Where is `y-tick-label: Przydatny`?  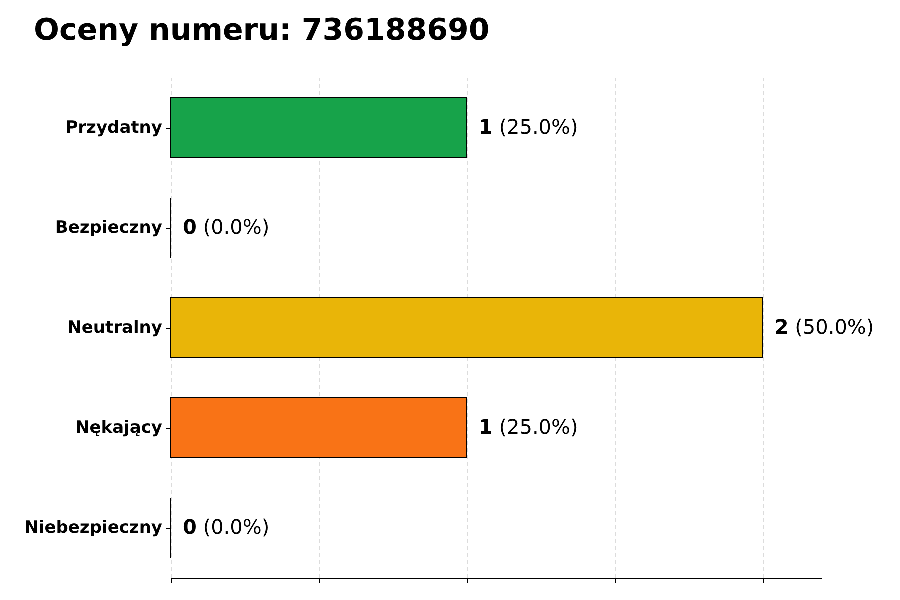 y-tick-label: Przydatny is located at coordinates (114, 128).